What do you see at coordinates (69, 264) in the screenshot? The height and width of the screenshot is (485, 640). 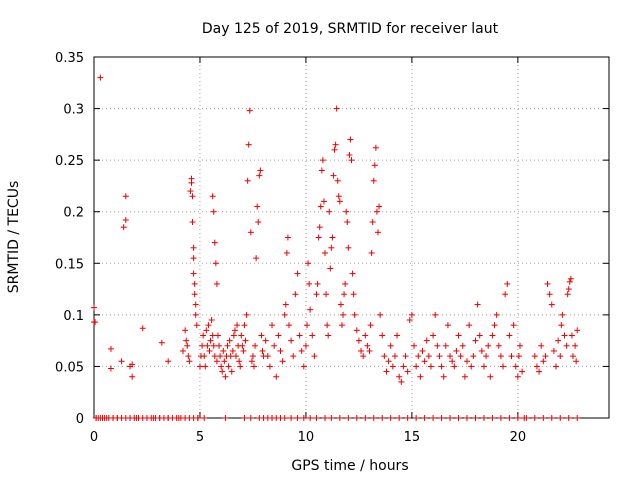 I see `y-tick-label: 0.15` at bounding box center [69, 264].